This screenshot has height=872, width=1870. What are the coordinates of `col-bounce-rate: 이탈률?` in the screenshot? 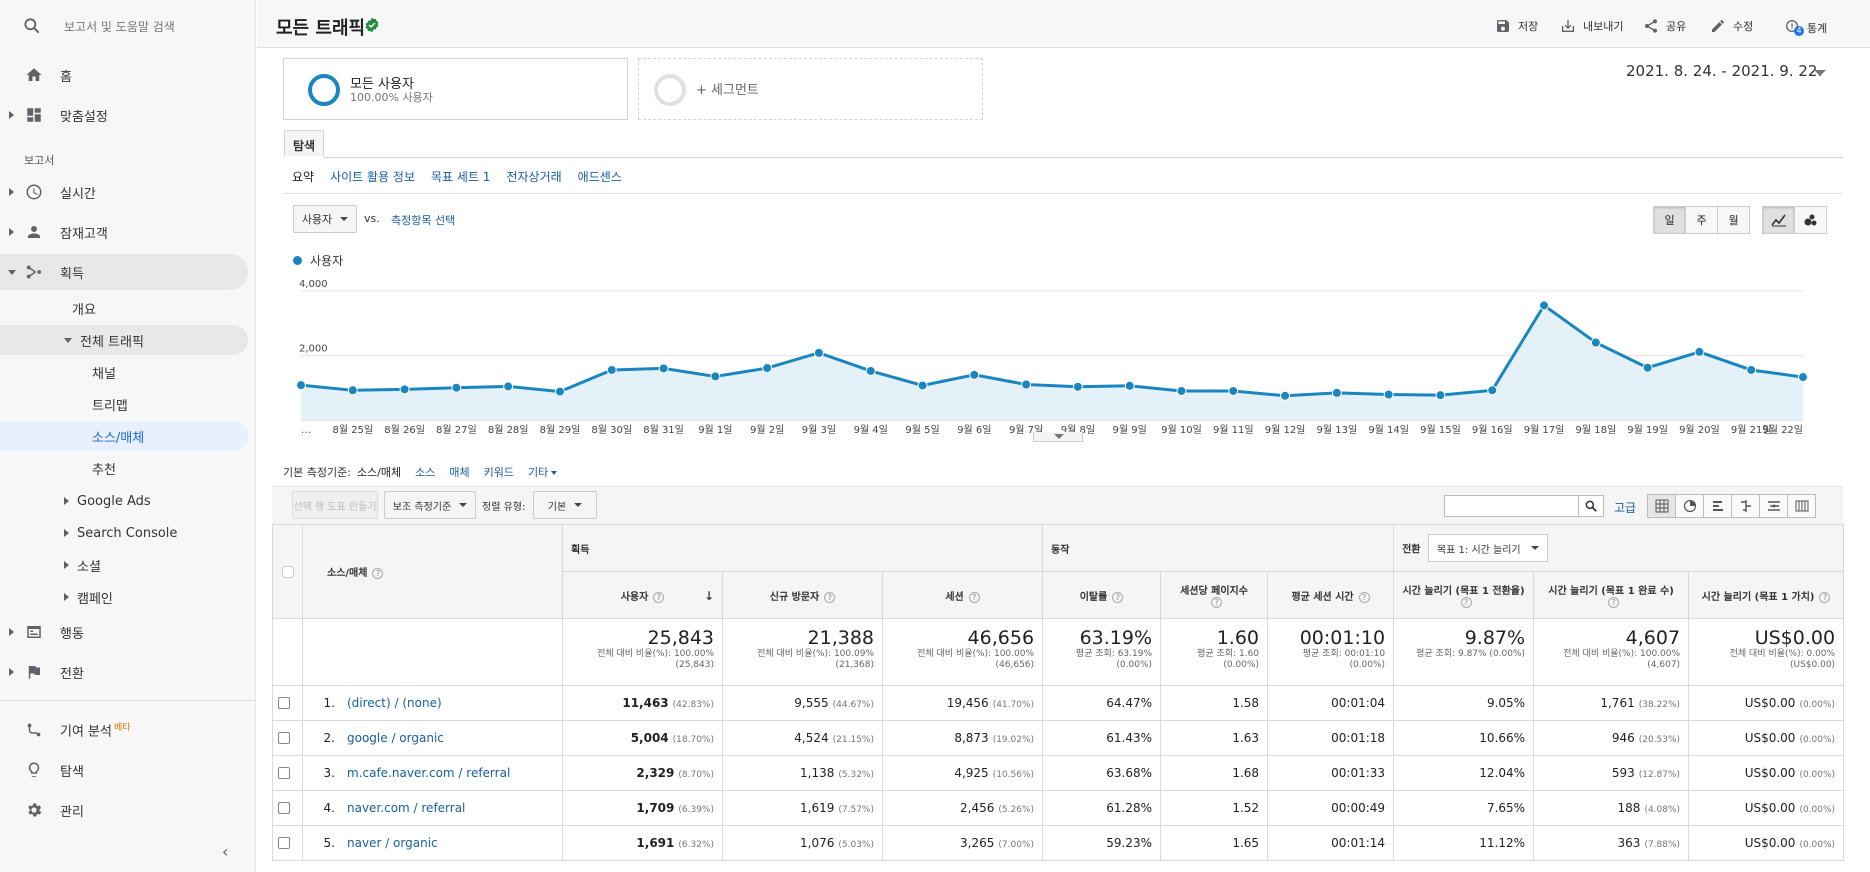 It's located at (1102, 595).